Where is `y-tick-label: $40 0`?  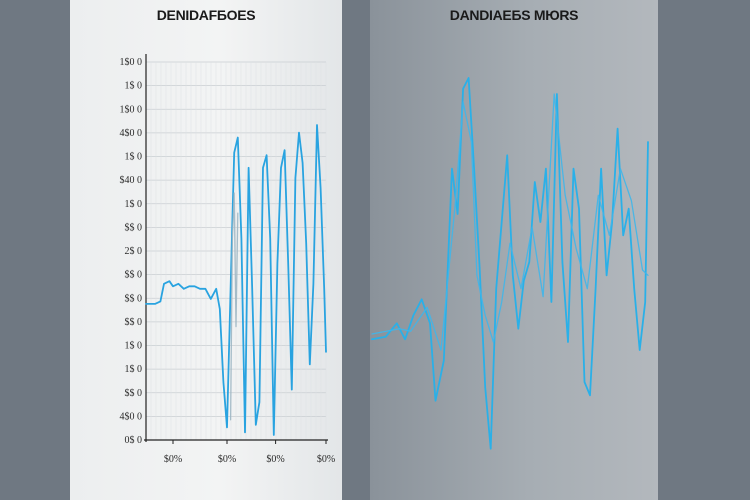 y-tick-label: $40 0 is located at coordinates (131, 180).